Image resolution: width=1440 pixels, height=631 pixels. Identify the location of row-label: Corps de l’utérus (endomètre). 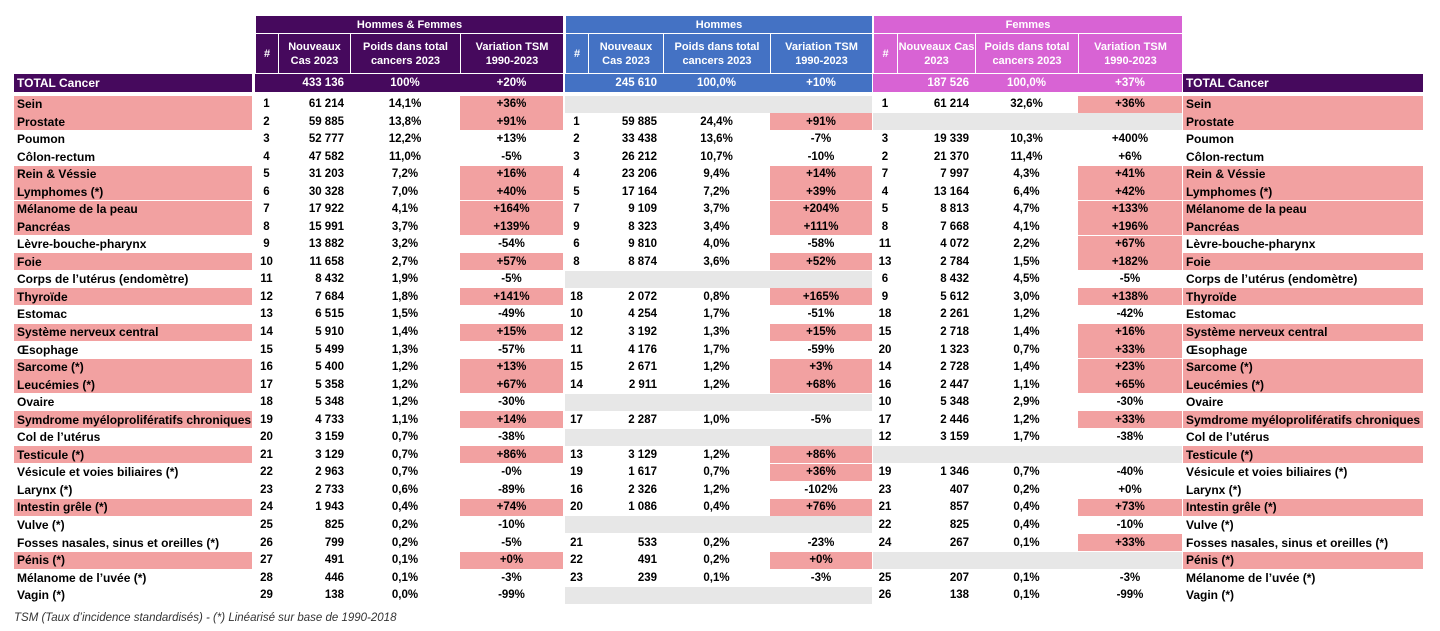
(103, 279).